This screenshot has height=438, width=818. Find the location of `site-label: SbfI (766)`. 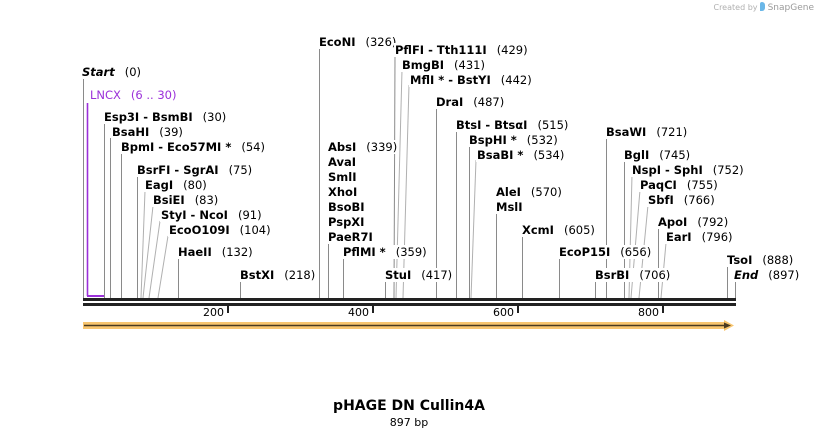

site-label: SbfI (766) is located at coordinates (681, 200).